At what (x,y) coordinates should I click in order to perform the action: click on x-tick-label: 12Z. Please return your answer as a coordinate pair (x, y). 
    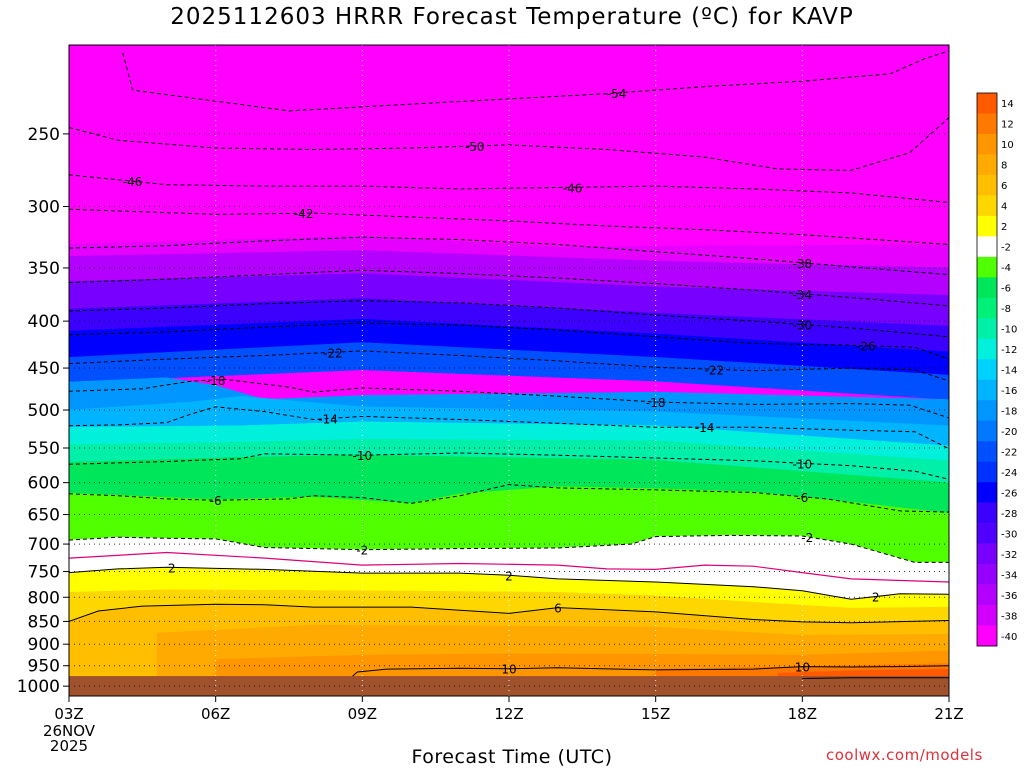
    Looking at the image, I should click on (508, 714).